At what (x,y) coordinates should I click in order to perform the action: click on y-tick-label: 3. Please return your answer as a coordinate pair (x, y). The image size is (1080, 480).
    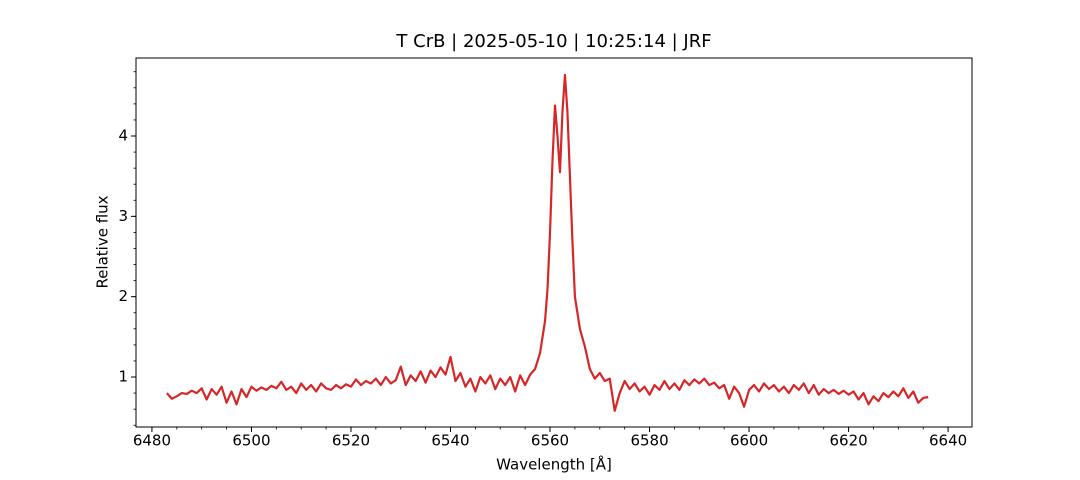
    Looking at the image, I should click on (123, 216).